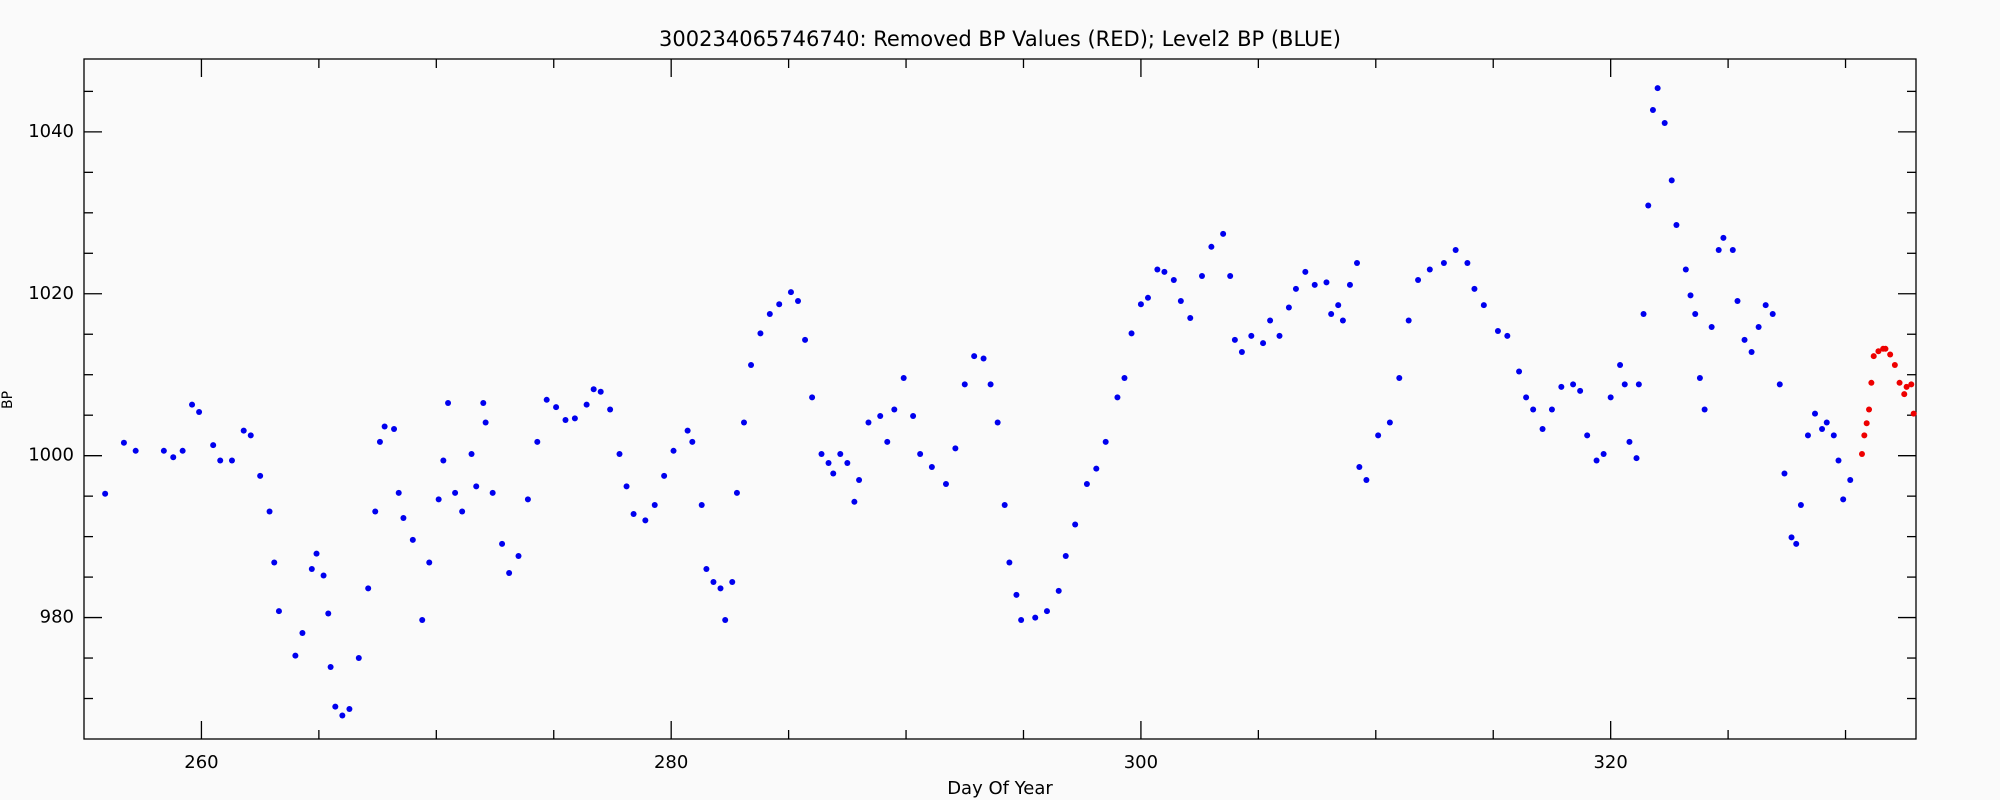 The height and width of the screenshot is (800, 2000). What do you see at coordinates (671, 762) in the screenshot?
I see `x-tick-label: 280` at bounding box center [671, 762].